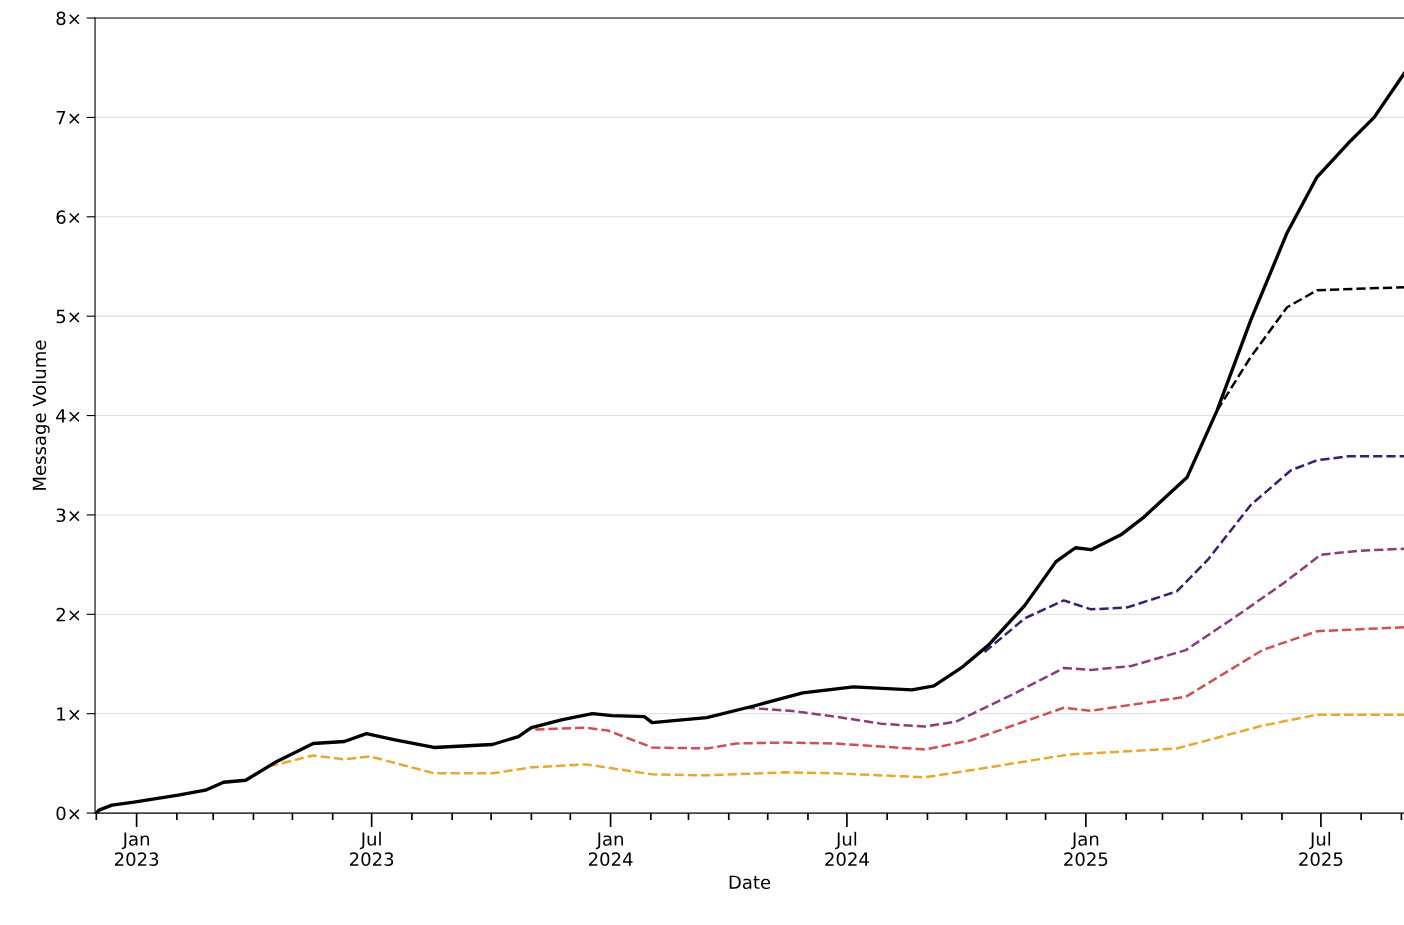 This screenshot has width=1404, height=925. I want to click on x-axis-title: Date, so click(750, 882).